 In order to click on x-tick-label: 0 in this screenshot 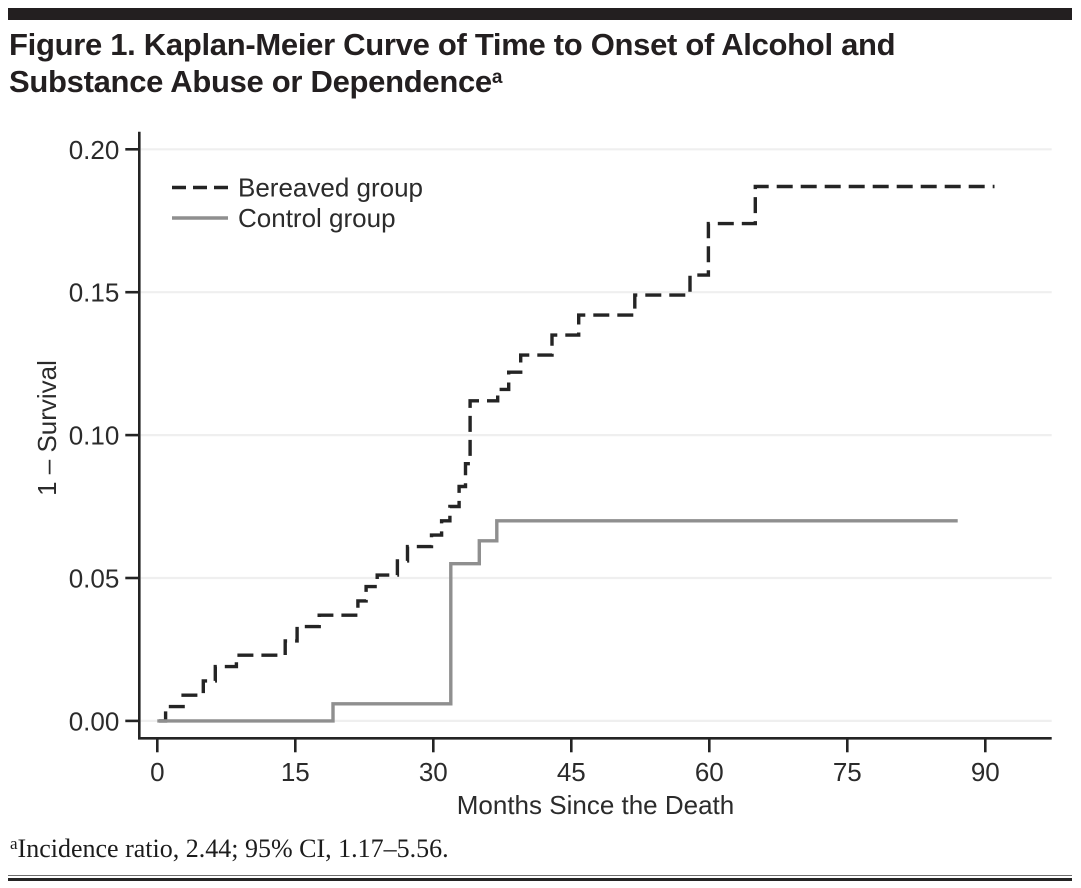, I will do `click(157, 772)`.